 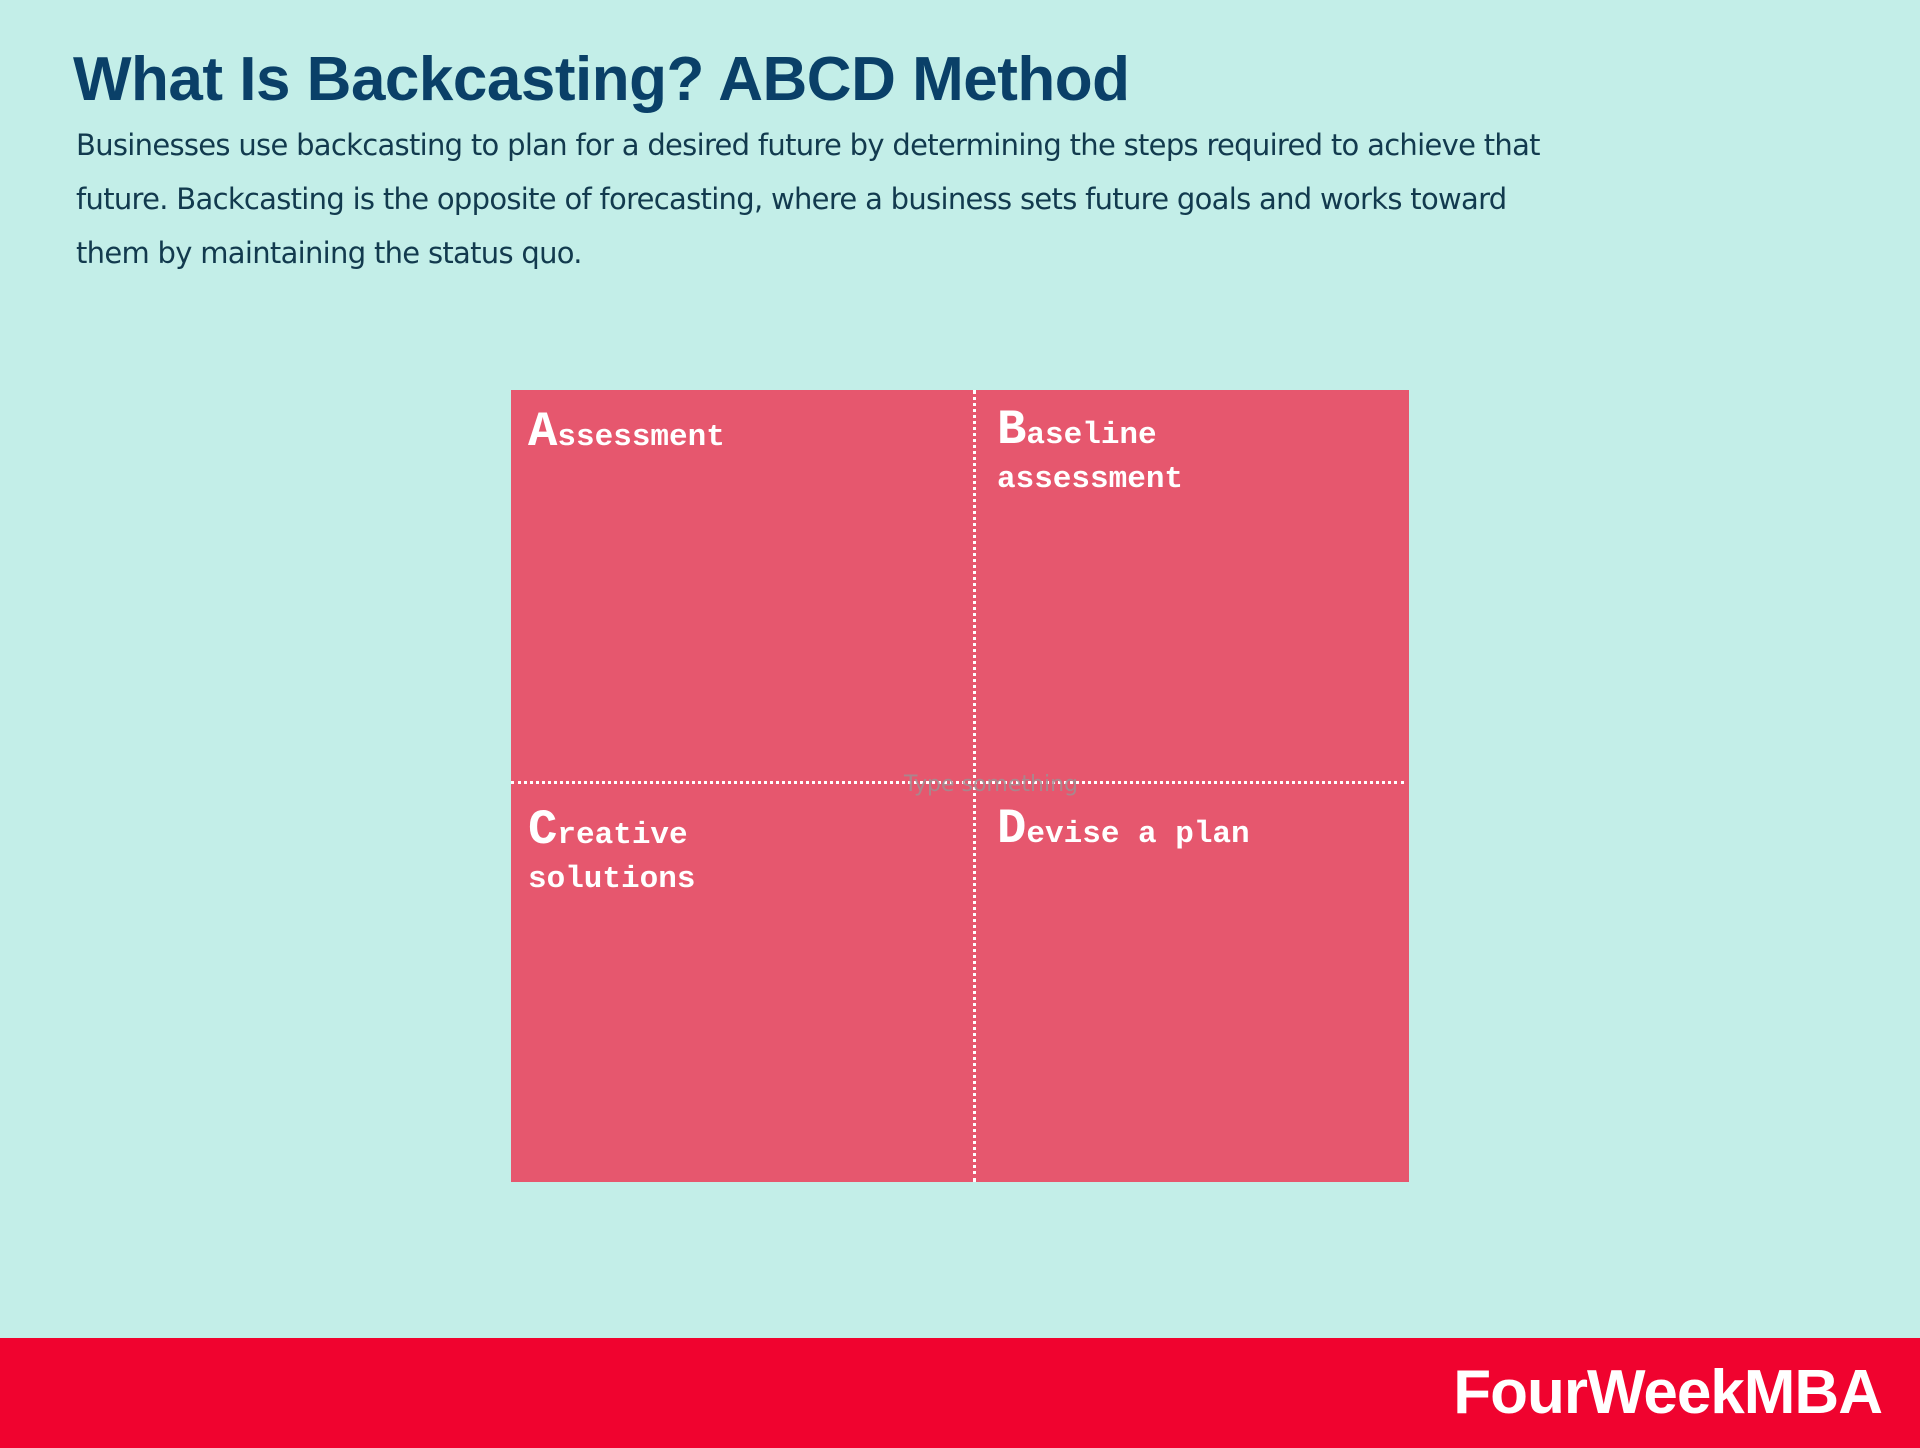 I want to click on quadrant-label: evise a plan, so click(x=1138, y=834).